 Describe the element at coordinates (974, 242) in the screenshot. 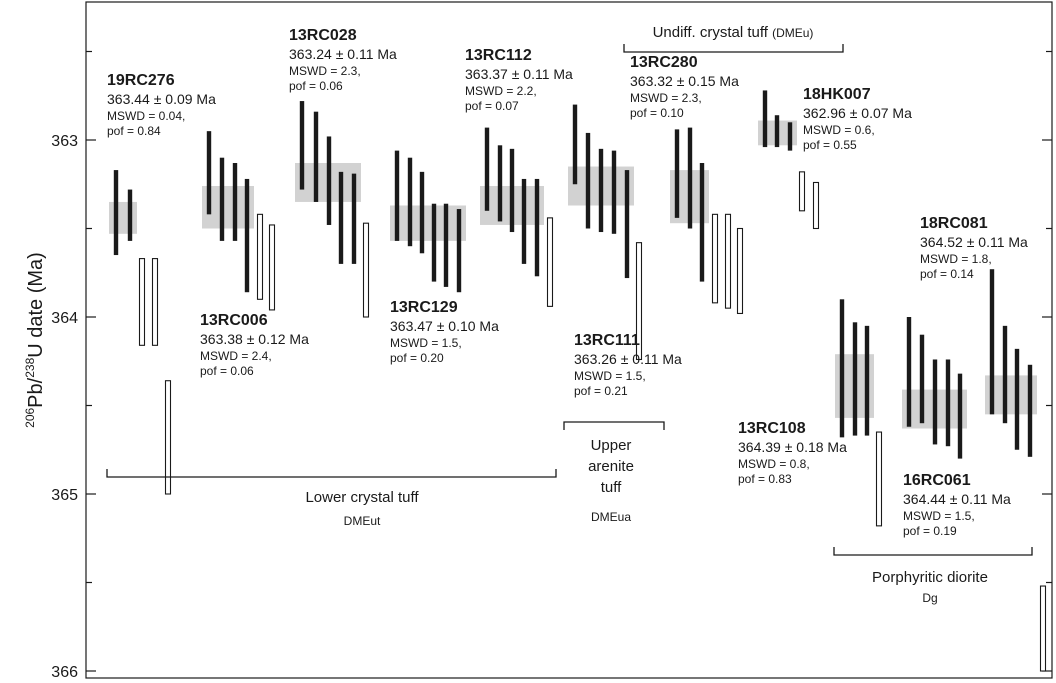

I see `sample-age: 364.52 ± 0.11 Ma` at that location.